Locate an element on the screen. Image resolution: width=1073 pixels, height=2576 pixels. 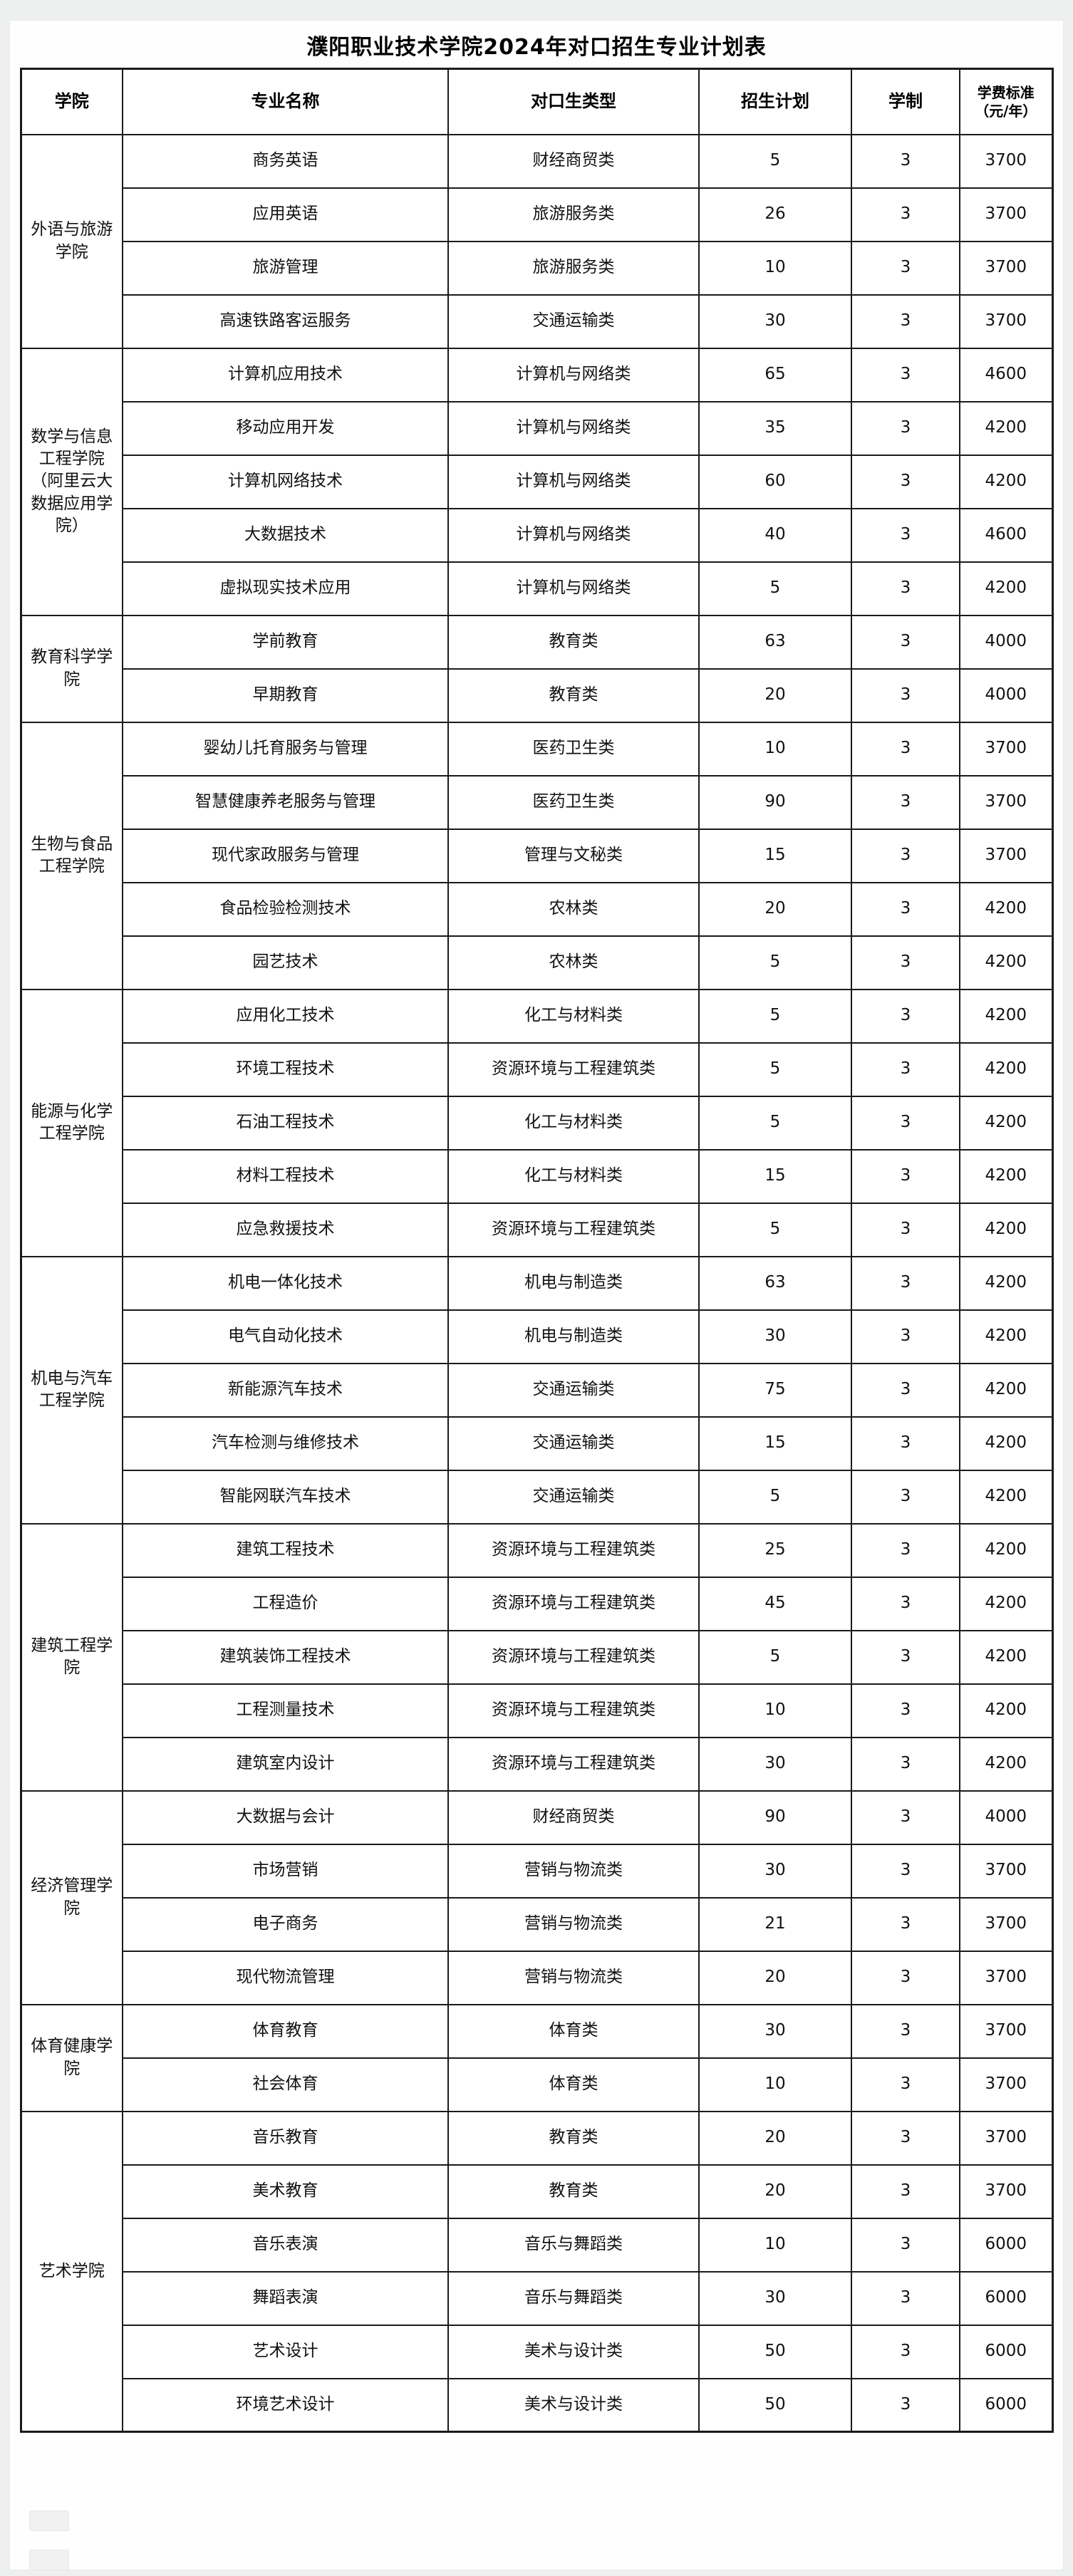
student-type-cell: 化工与材料类 is located at coordinates (573, 1176).